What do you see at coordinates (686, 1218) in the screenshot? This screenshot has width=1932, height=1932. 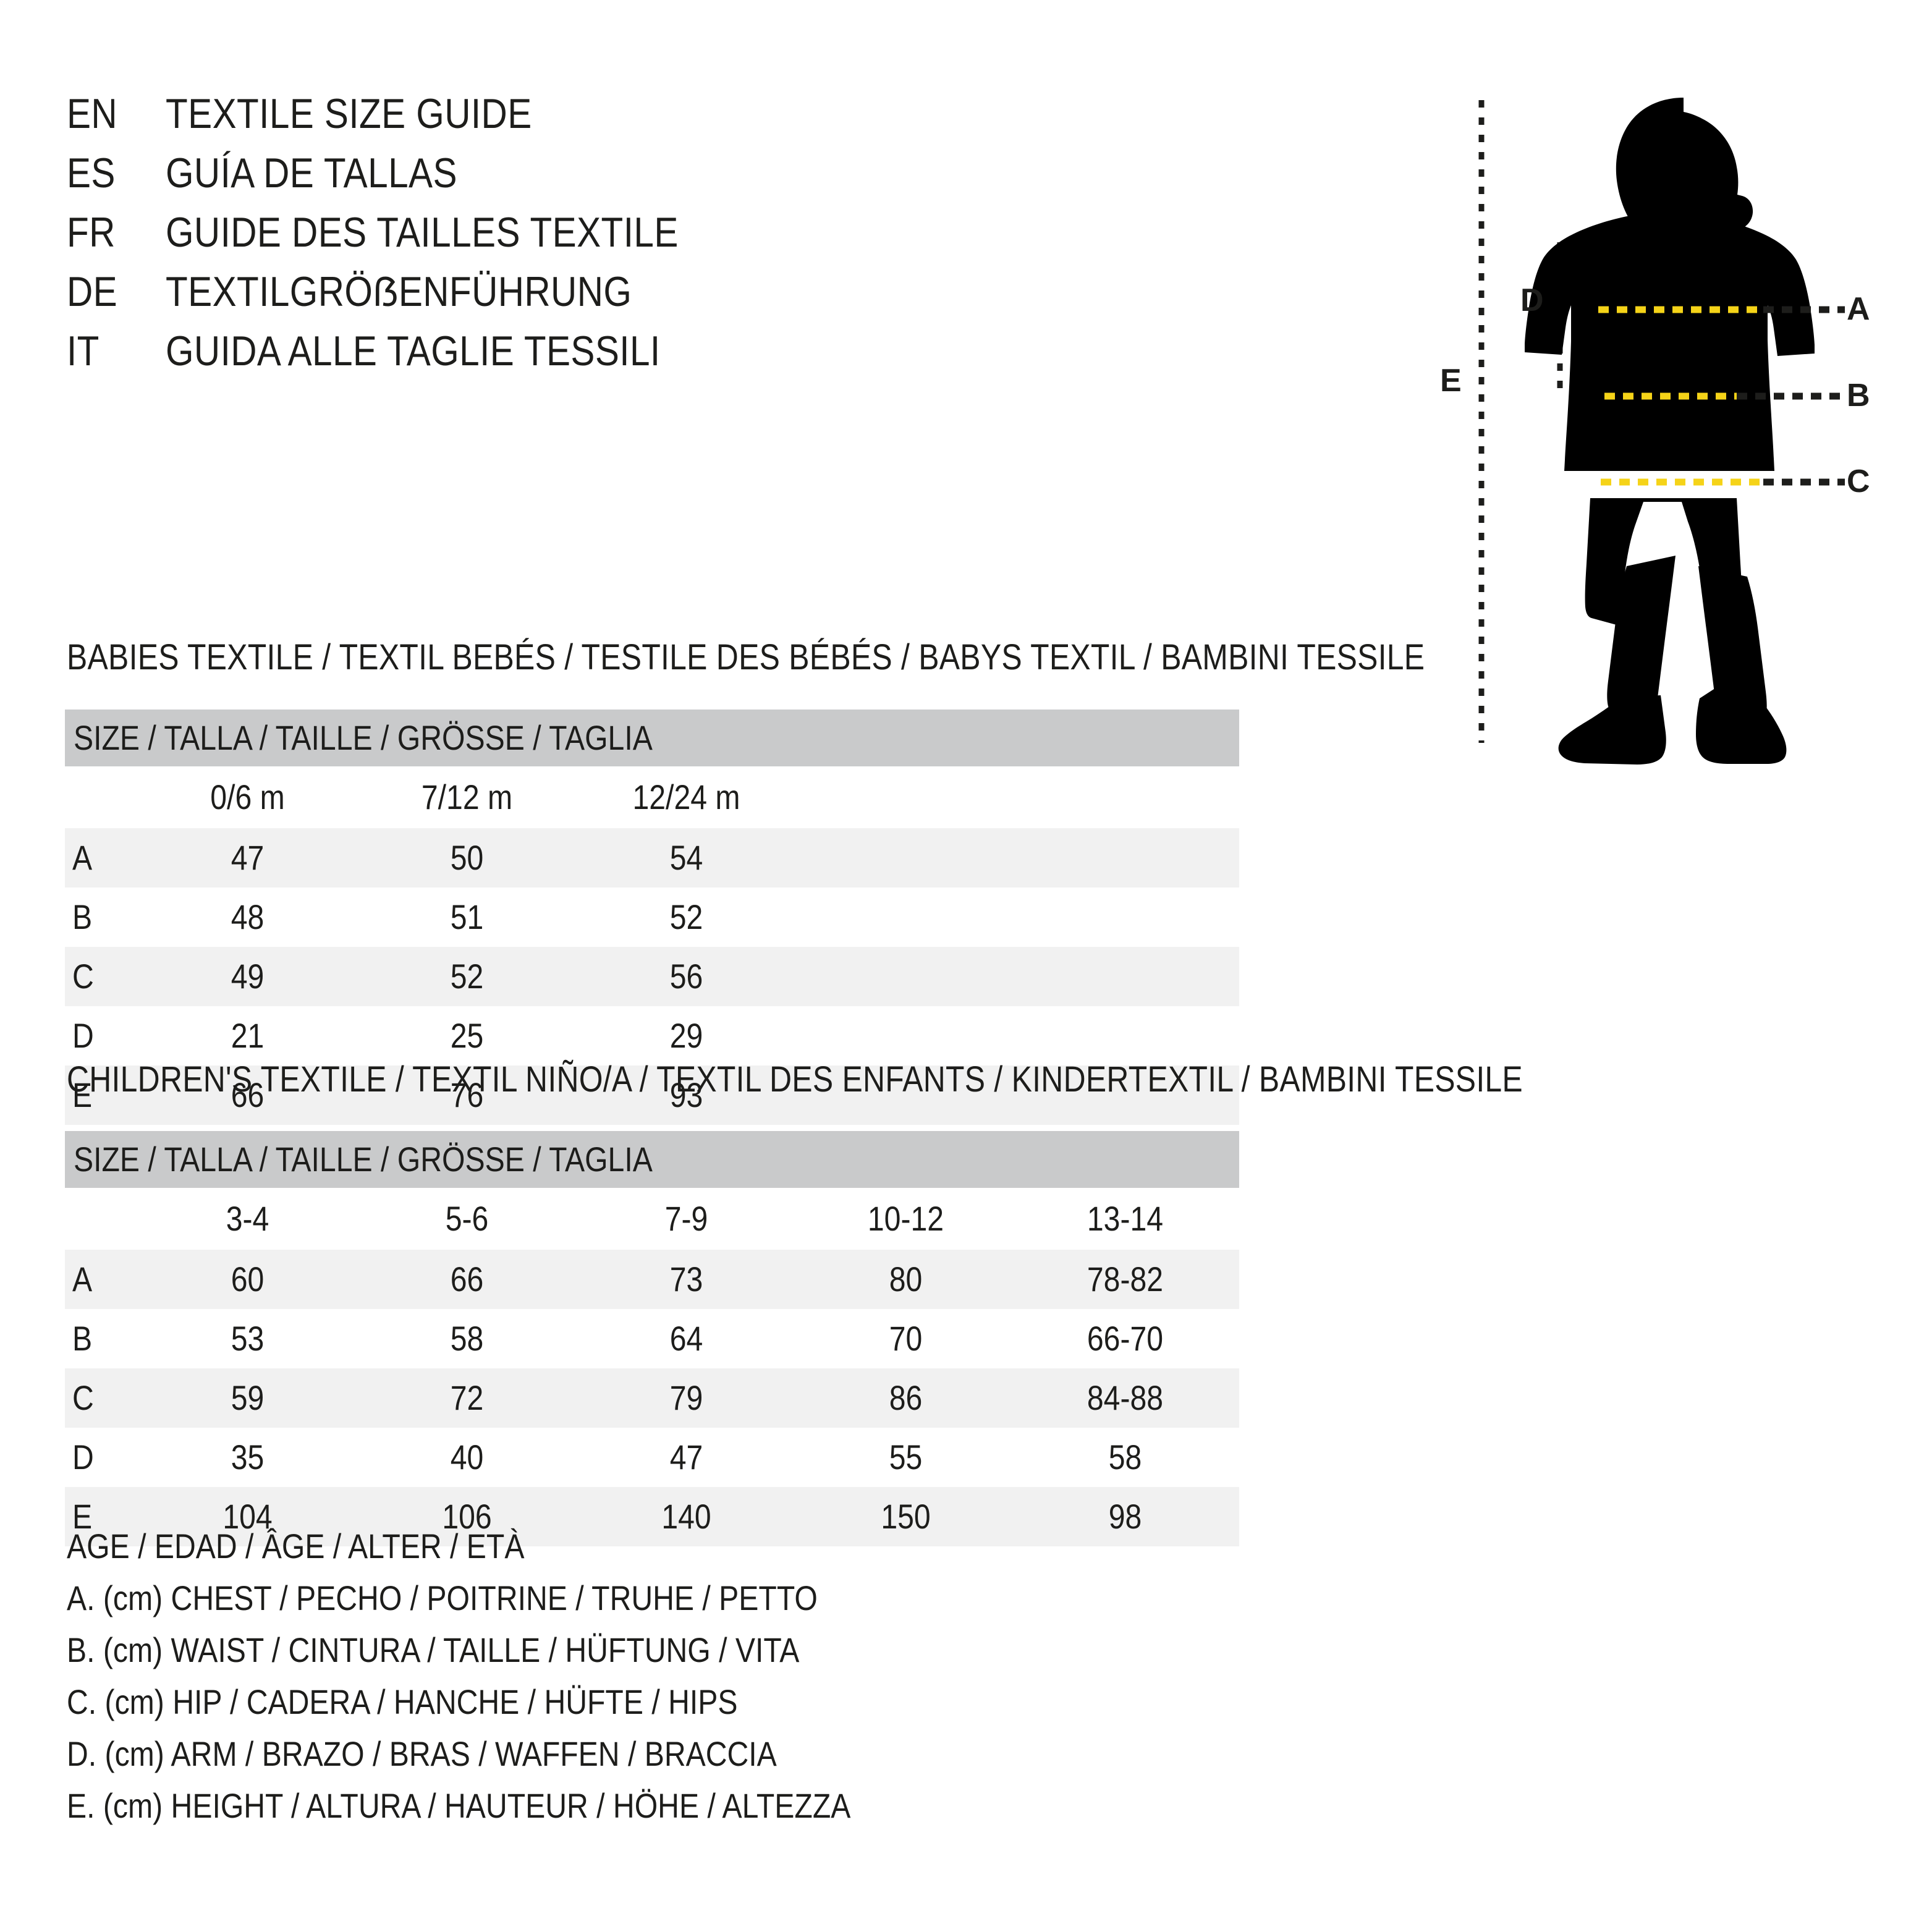 I see `children-column-header-2: 7-9` at bounding box center [686, 1218].